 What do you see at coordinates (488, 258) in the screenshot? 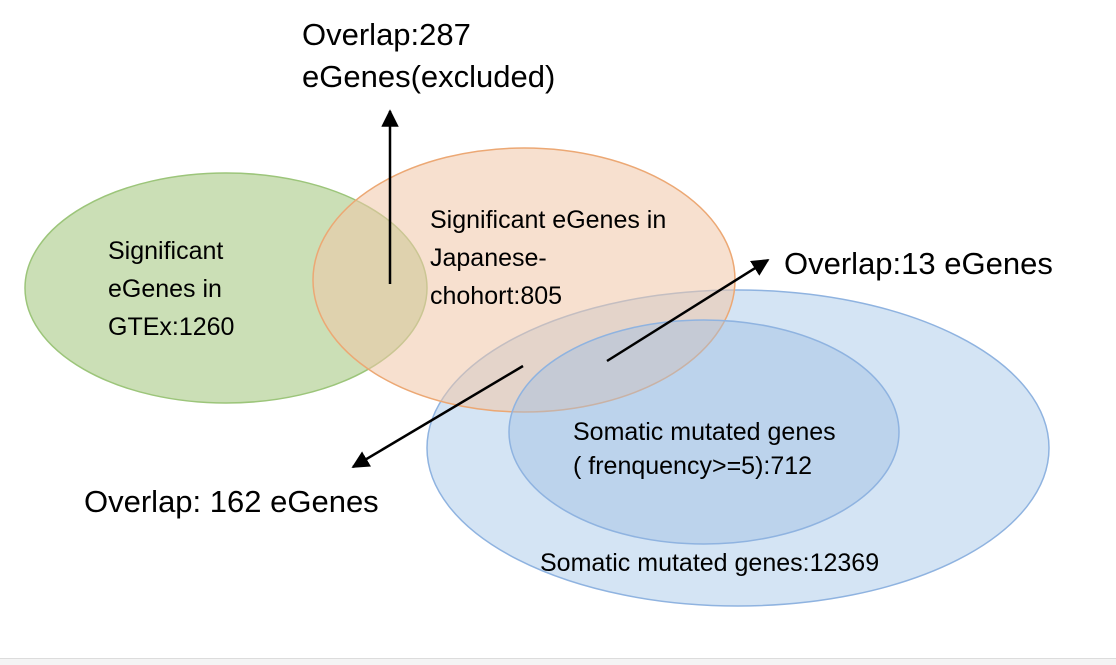
I see `japanese-cohort-label-line: Japanese-` at bounding box center [488, 258].